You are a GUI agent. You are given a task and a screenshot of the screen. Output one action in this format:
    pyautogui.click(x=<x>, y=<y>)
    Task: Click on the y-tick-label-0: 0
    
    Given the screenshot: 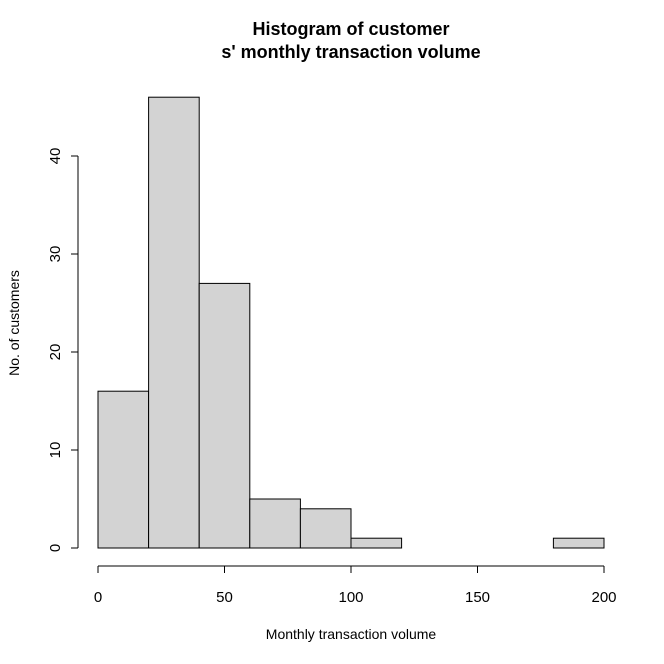 What is the action you would take?
    pyautogui.click(x=55, y=548)
    